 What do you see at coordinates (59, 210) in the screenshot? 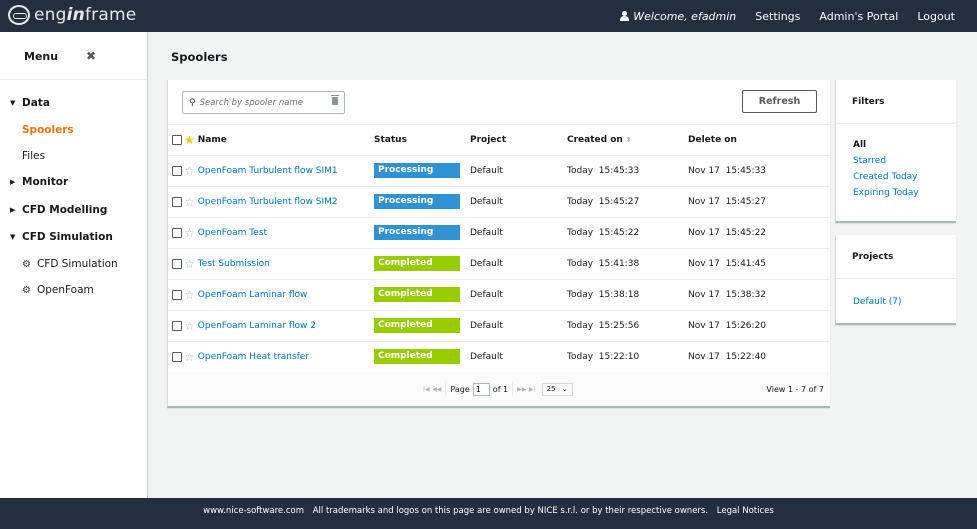
I see `sidebar-group-cfd-modelling: ▶ CFD Modelling` at bounding box center [59, 210].